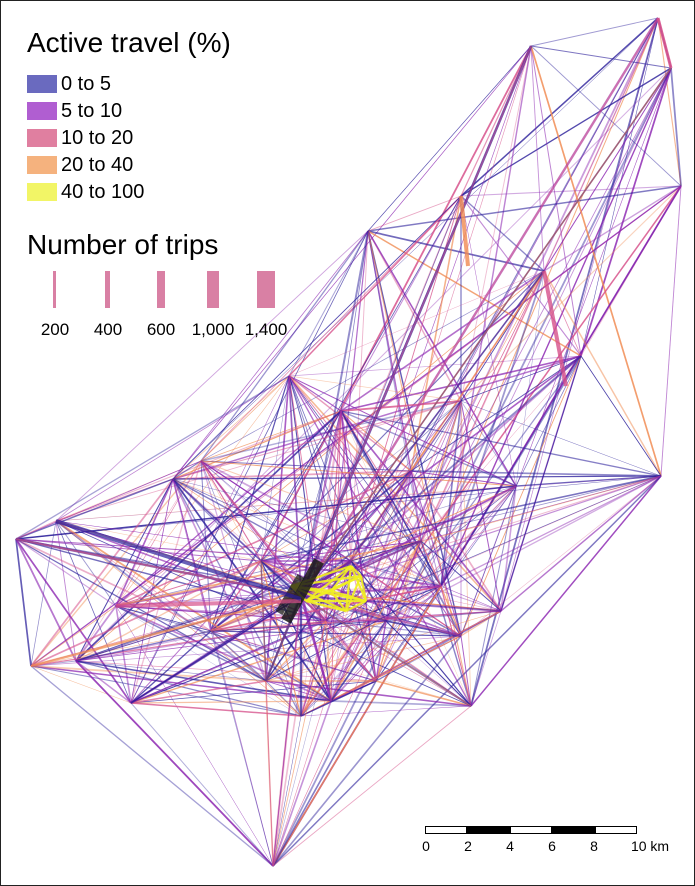 The image size is (695, 886). I want to click on scale-label: 6, so click(552, 846).